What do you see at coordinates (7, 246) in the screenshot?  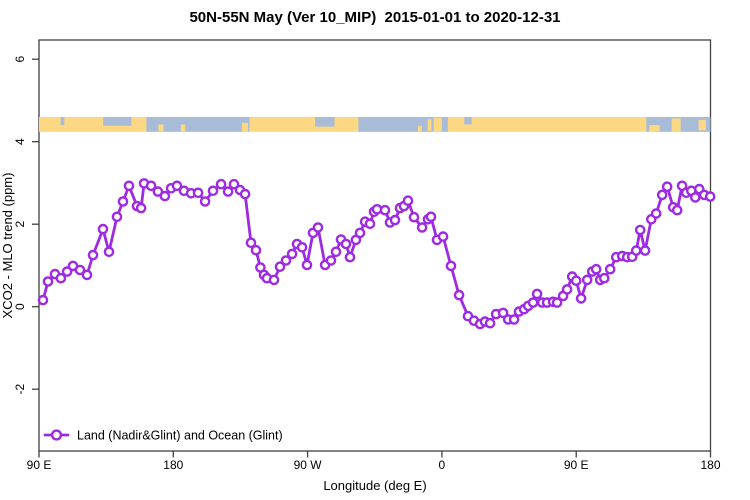 I see `y-axis-title: XCO2 - MLO trend (ppm)` at bounding box center [7, 246].